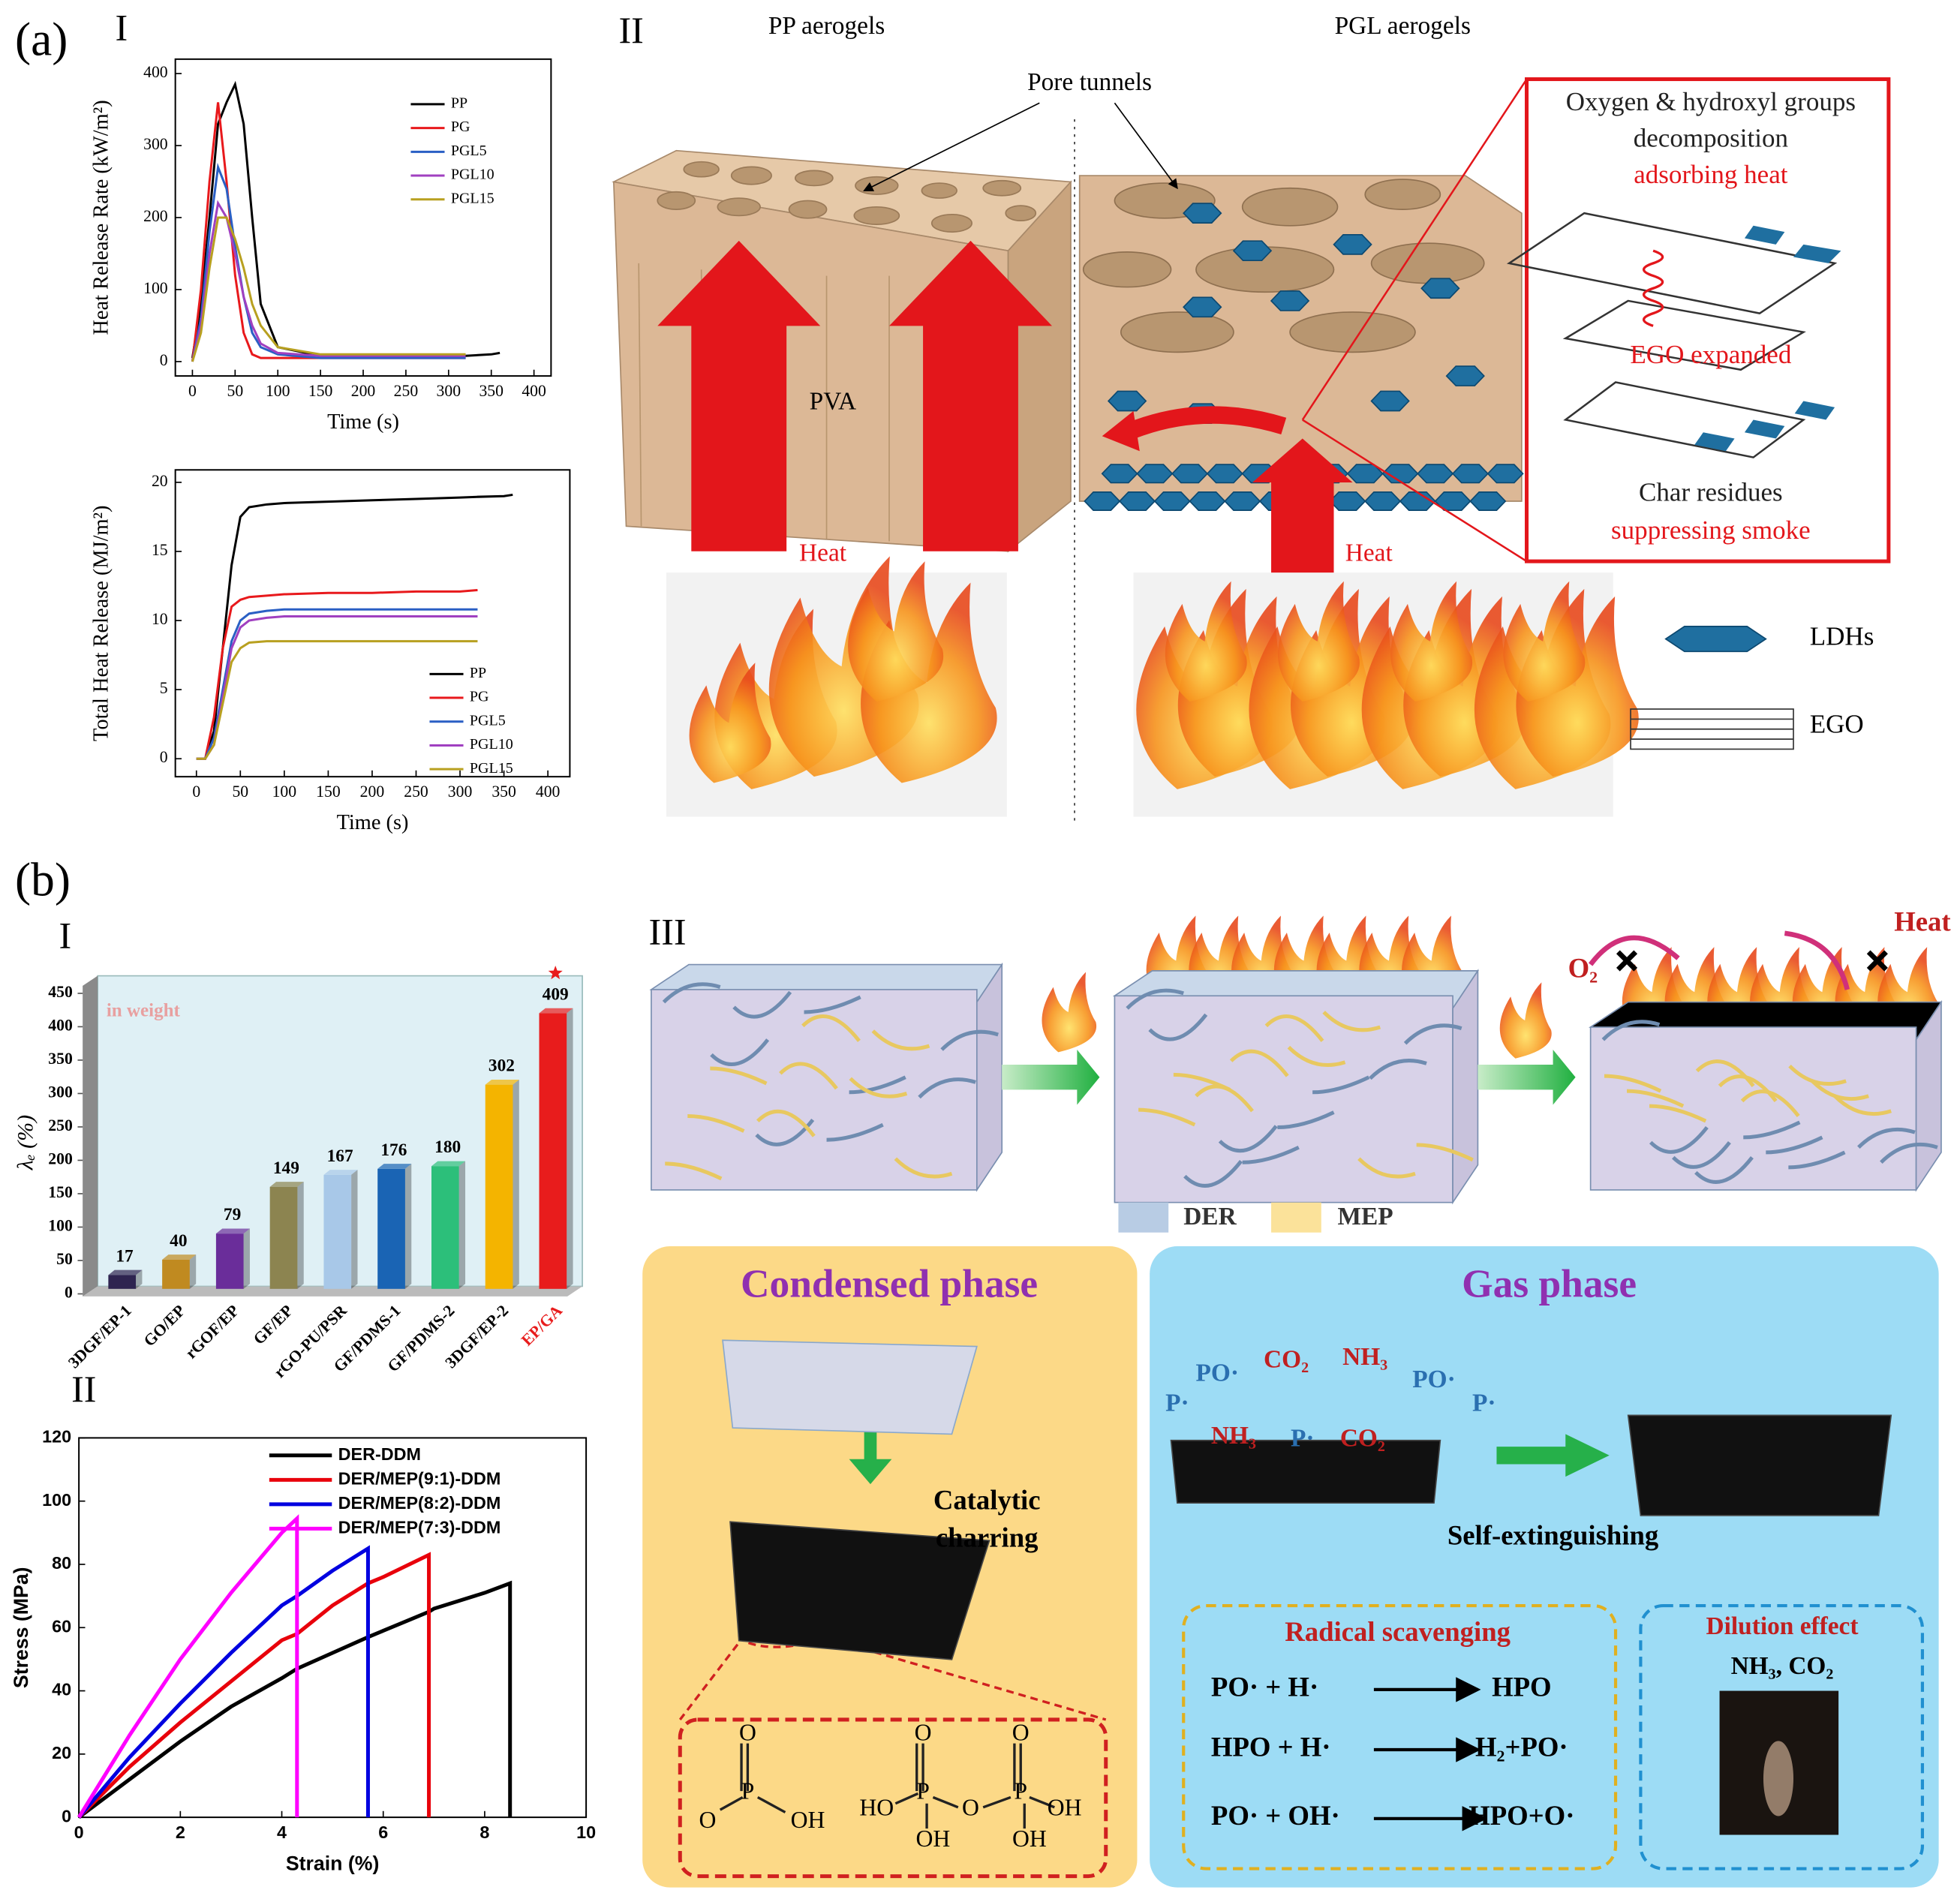  I want to click on label: charring, so click(987, 1537).